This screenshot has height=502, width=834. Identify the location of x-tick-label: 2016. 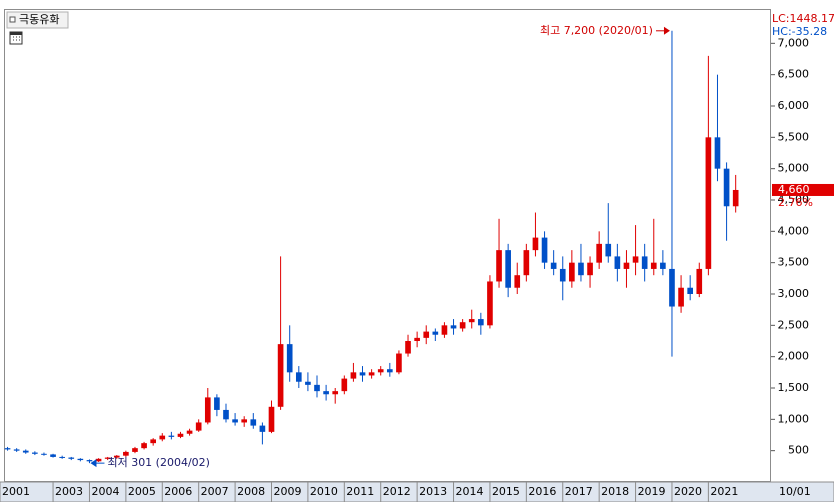
(542, 491).